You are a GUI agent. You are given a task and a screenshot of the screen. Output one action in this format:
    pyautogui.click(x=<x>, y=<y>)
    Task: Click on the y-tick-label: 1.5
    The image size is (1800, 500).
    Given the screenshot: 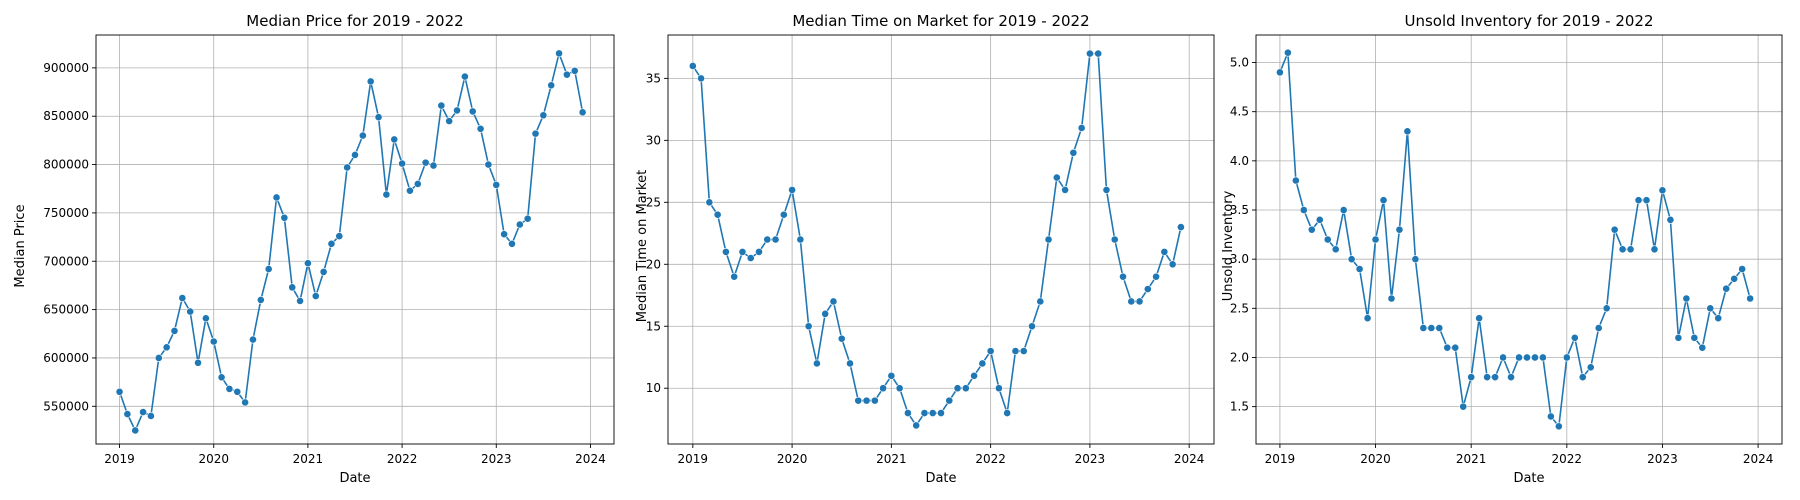 What is the action you would take?
    pyautogui.click(x=1239, y=407)
    